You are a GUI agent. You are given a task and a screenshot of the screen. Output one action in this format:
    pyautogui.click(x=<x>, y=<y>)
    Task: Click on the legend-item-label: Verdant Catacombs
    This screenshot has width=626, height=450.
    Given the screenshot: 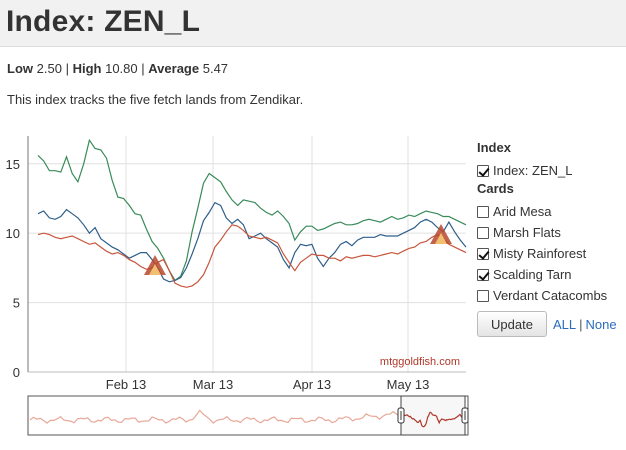 What is the action you would take?
    pyautogui.click(x=550, y=295)
    